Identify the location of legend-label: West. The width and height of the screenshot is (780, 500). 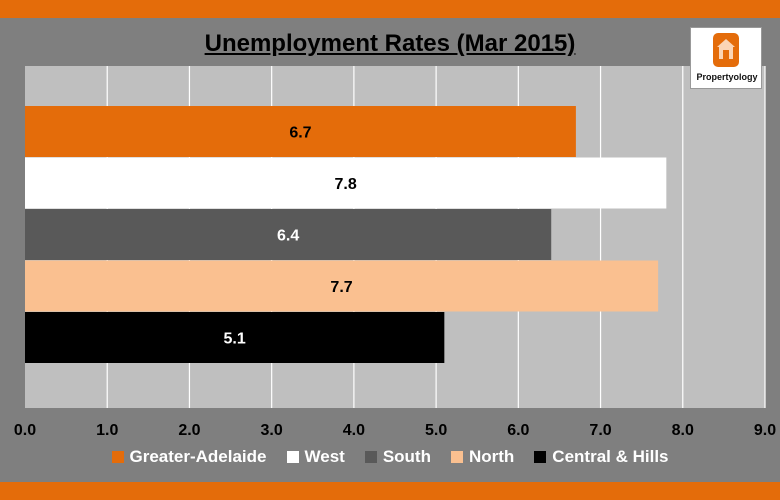
(324, 456).